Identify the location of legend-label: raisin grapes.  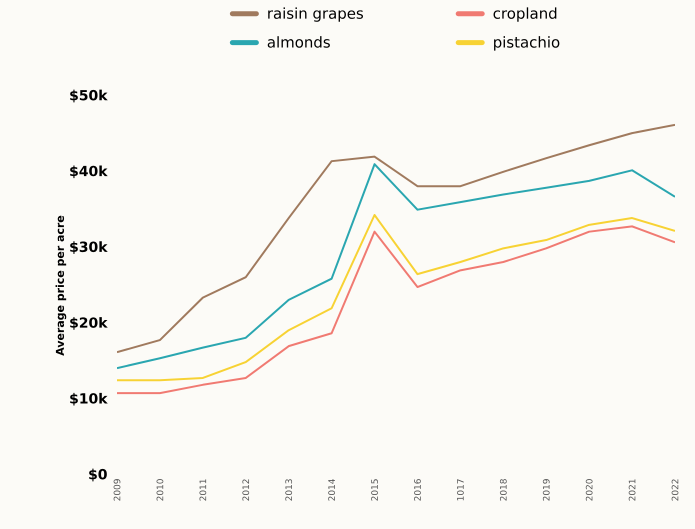
(315, 14).